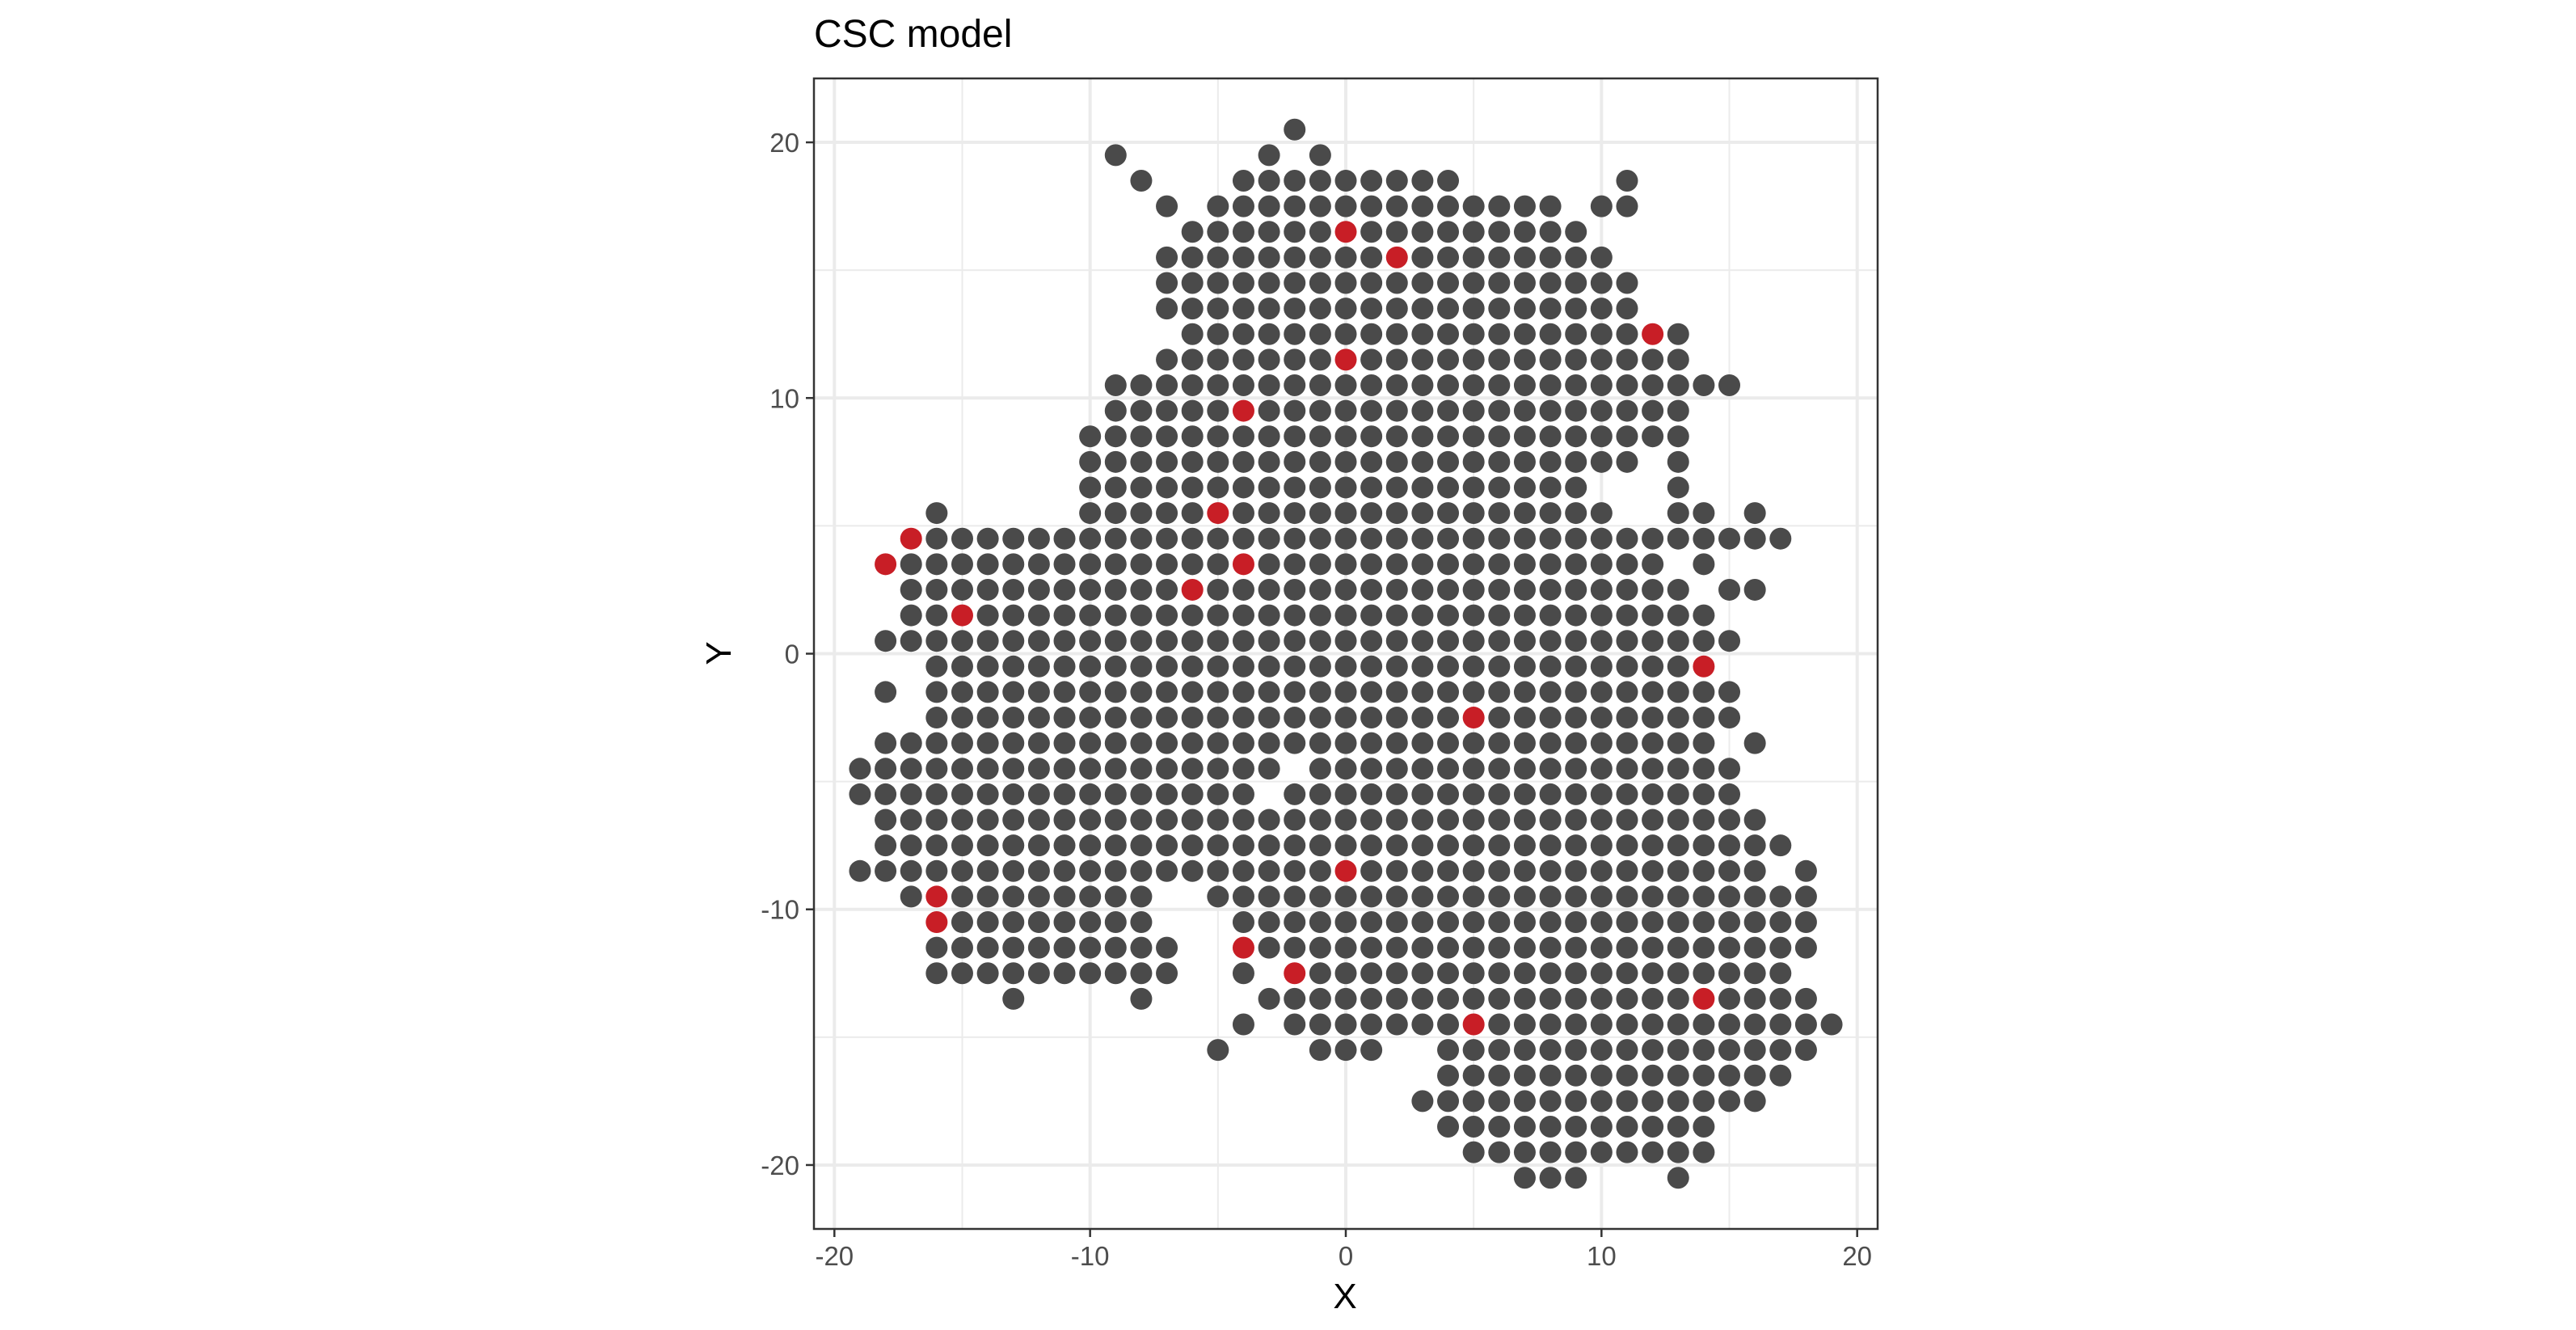 The image size is (2576, 1330). Describe the element at coordinates (913, 34) in the screenshot. I see `chart-title: CSC model` at that location.